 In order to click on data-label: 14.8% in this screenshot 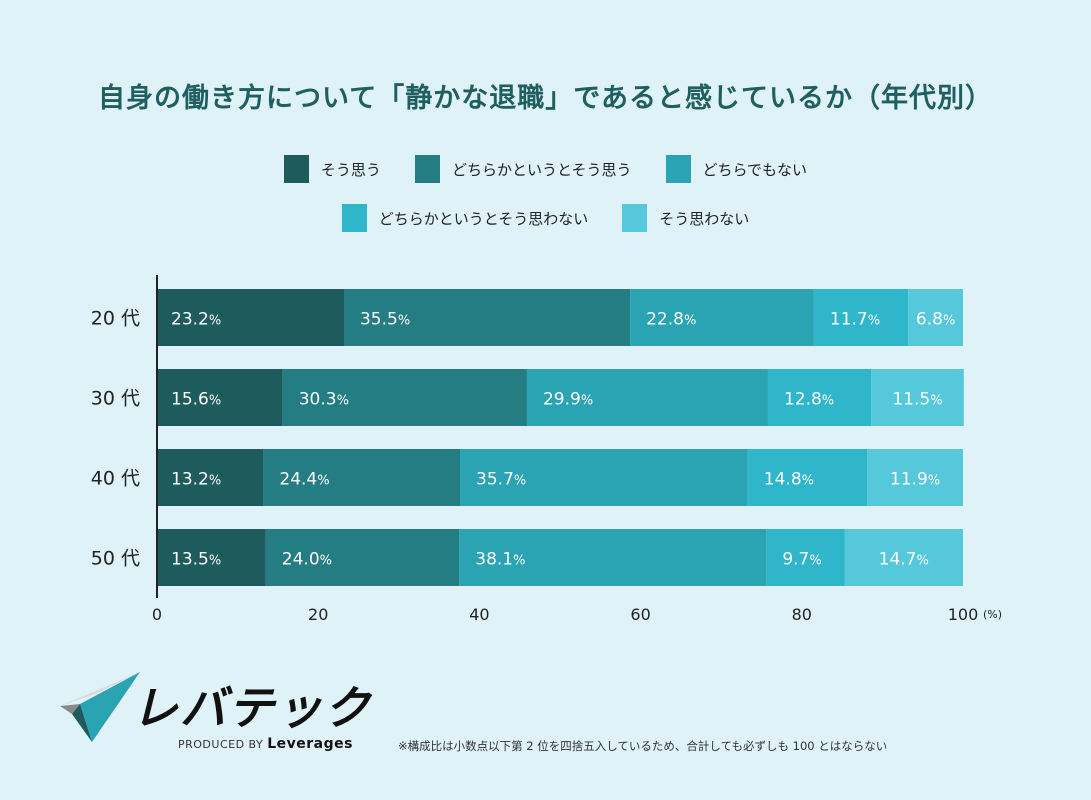, I will do `click(789, 480)`.